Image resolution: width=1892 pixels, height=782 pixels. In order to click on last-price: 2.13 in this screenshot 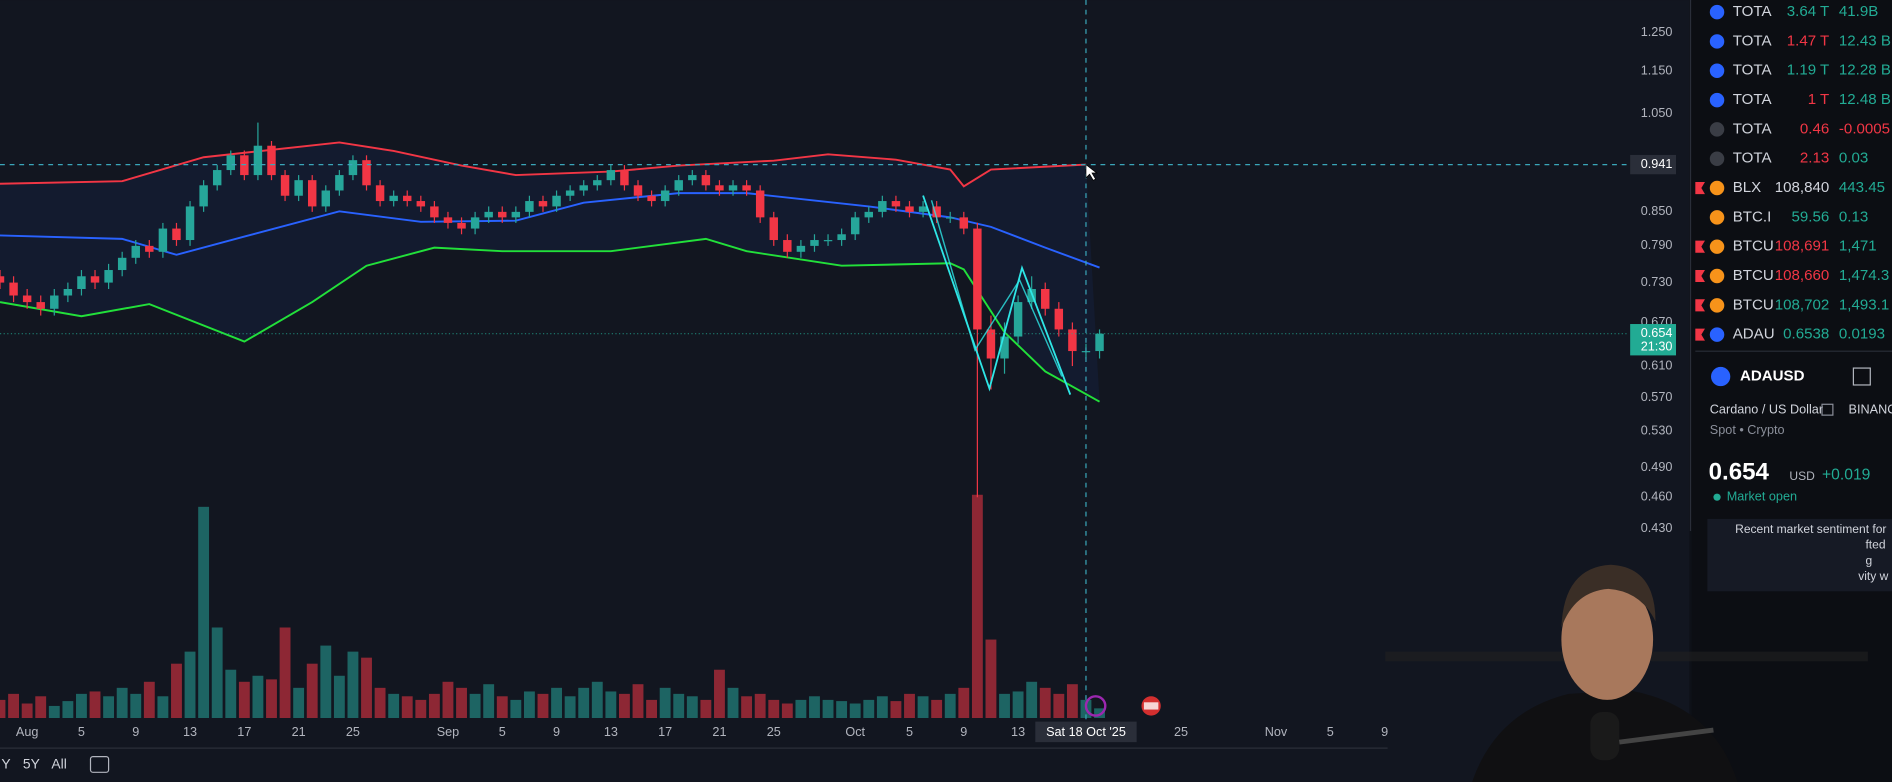, I will do `click(1814, 158)`.